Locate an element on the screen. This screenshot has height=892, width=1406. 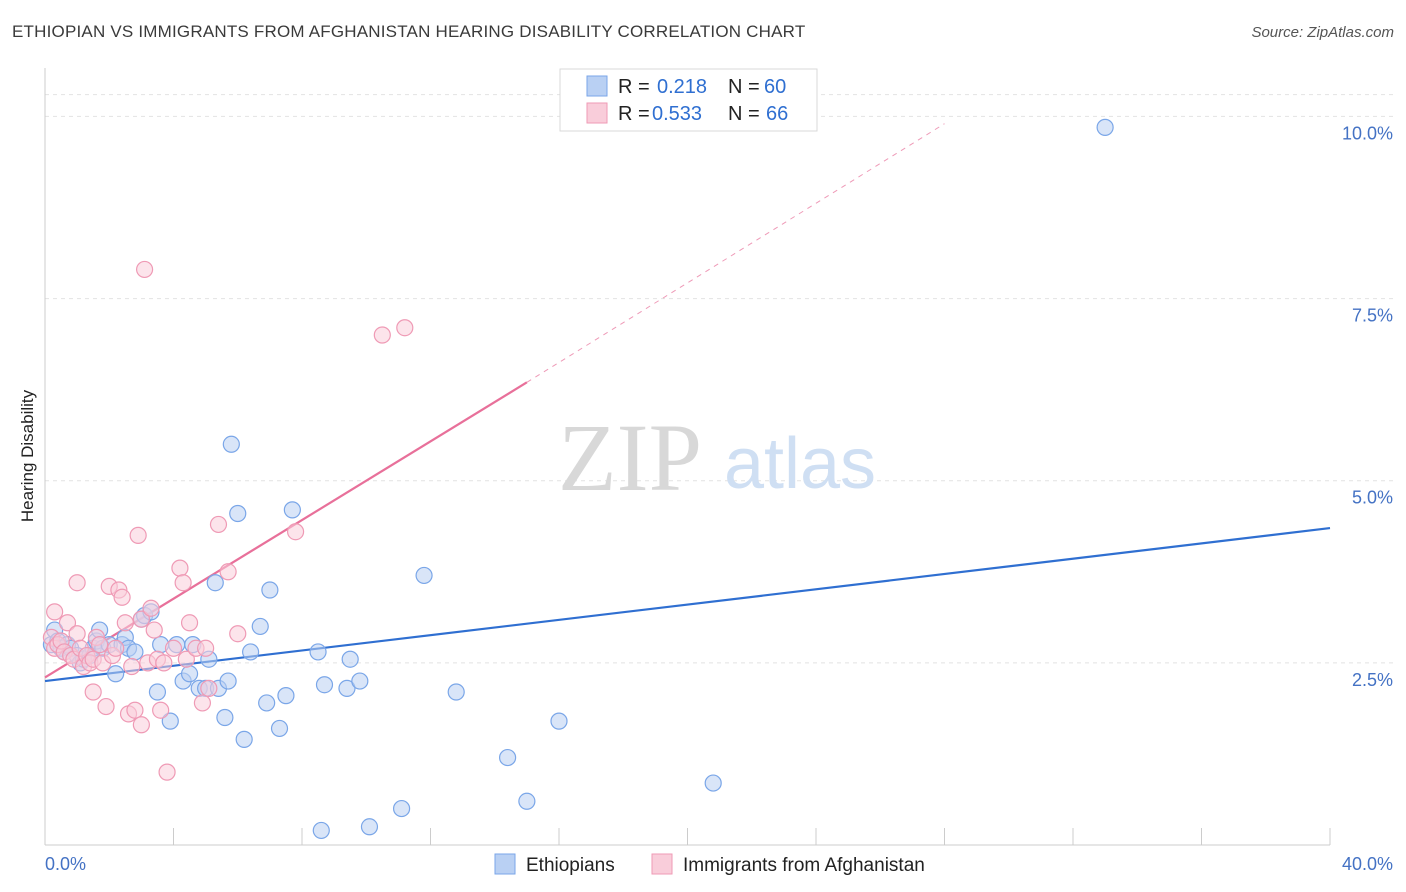
stats-r-value-afghanistan: 0.533 is located at coordinates (677, 114).